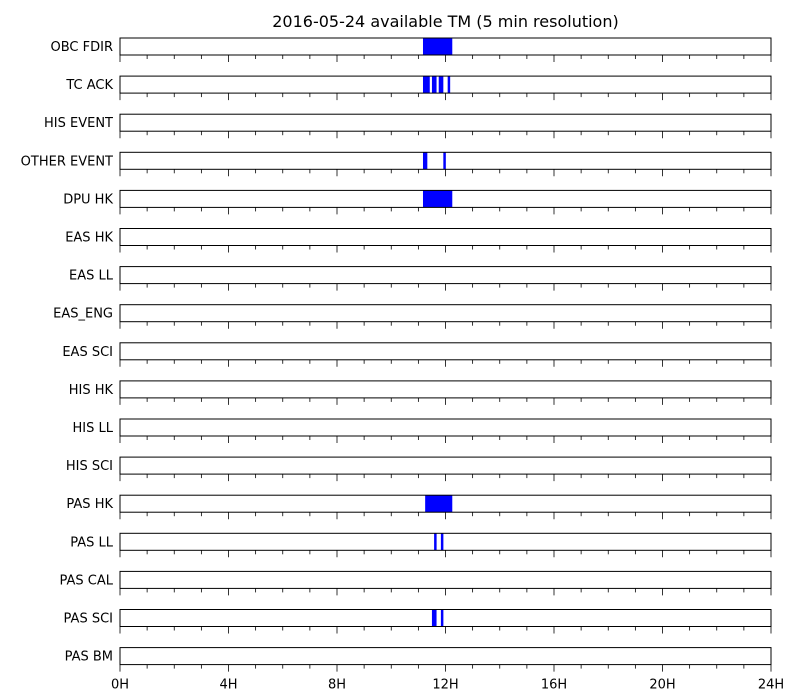 The height and width of the screenshot is (700, 800). I want to click on row-frame-pas-cal, so click(445, 579).